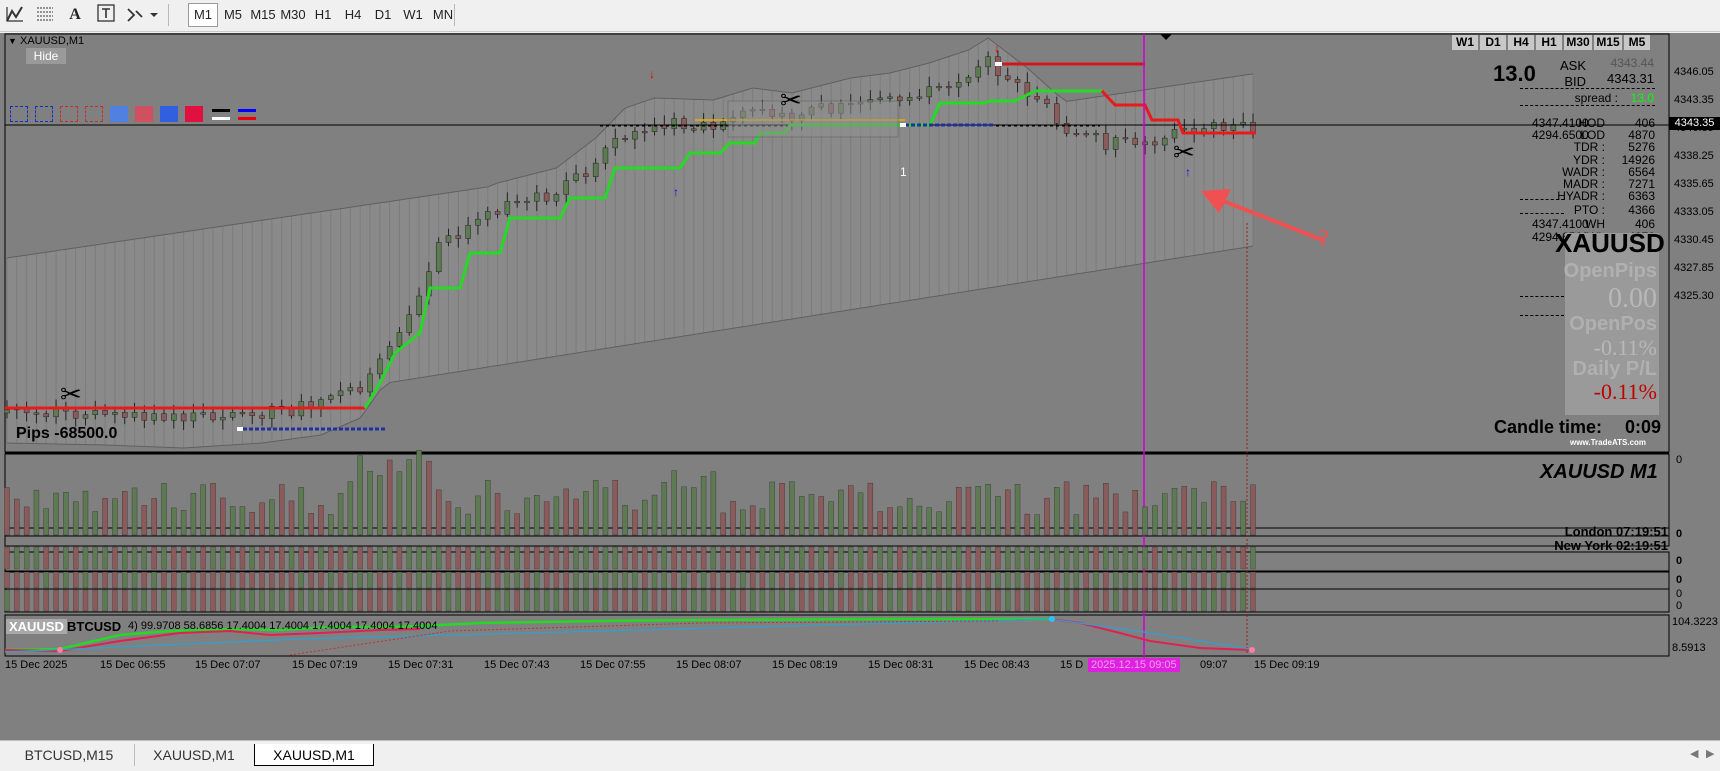 Image resolution: width=1720 pixels, height=771 pixels. Describe the element at coordinates (1560, 224) in the screenshot. I see `stat-extra: 4347.4100` at that location.